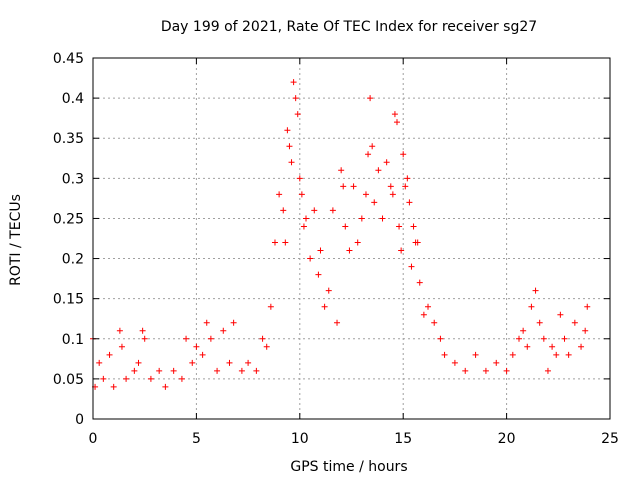  Describe the element at coordinates (73, 260) in the screenshot. I see `y-tick-label: 0.2` at that location.